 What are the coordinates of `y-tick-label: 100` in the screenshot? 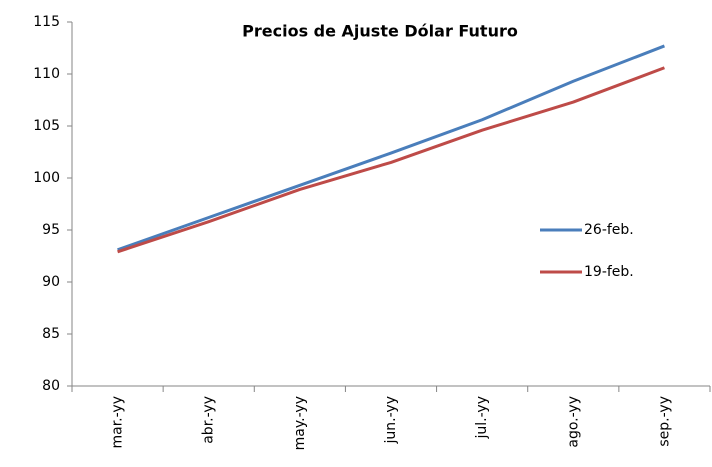 It's located at (46, 178).